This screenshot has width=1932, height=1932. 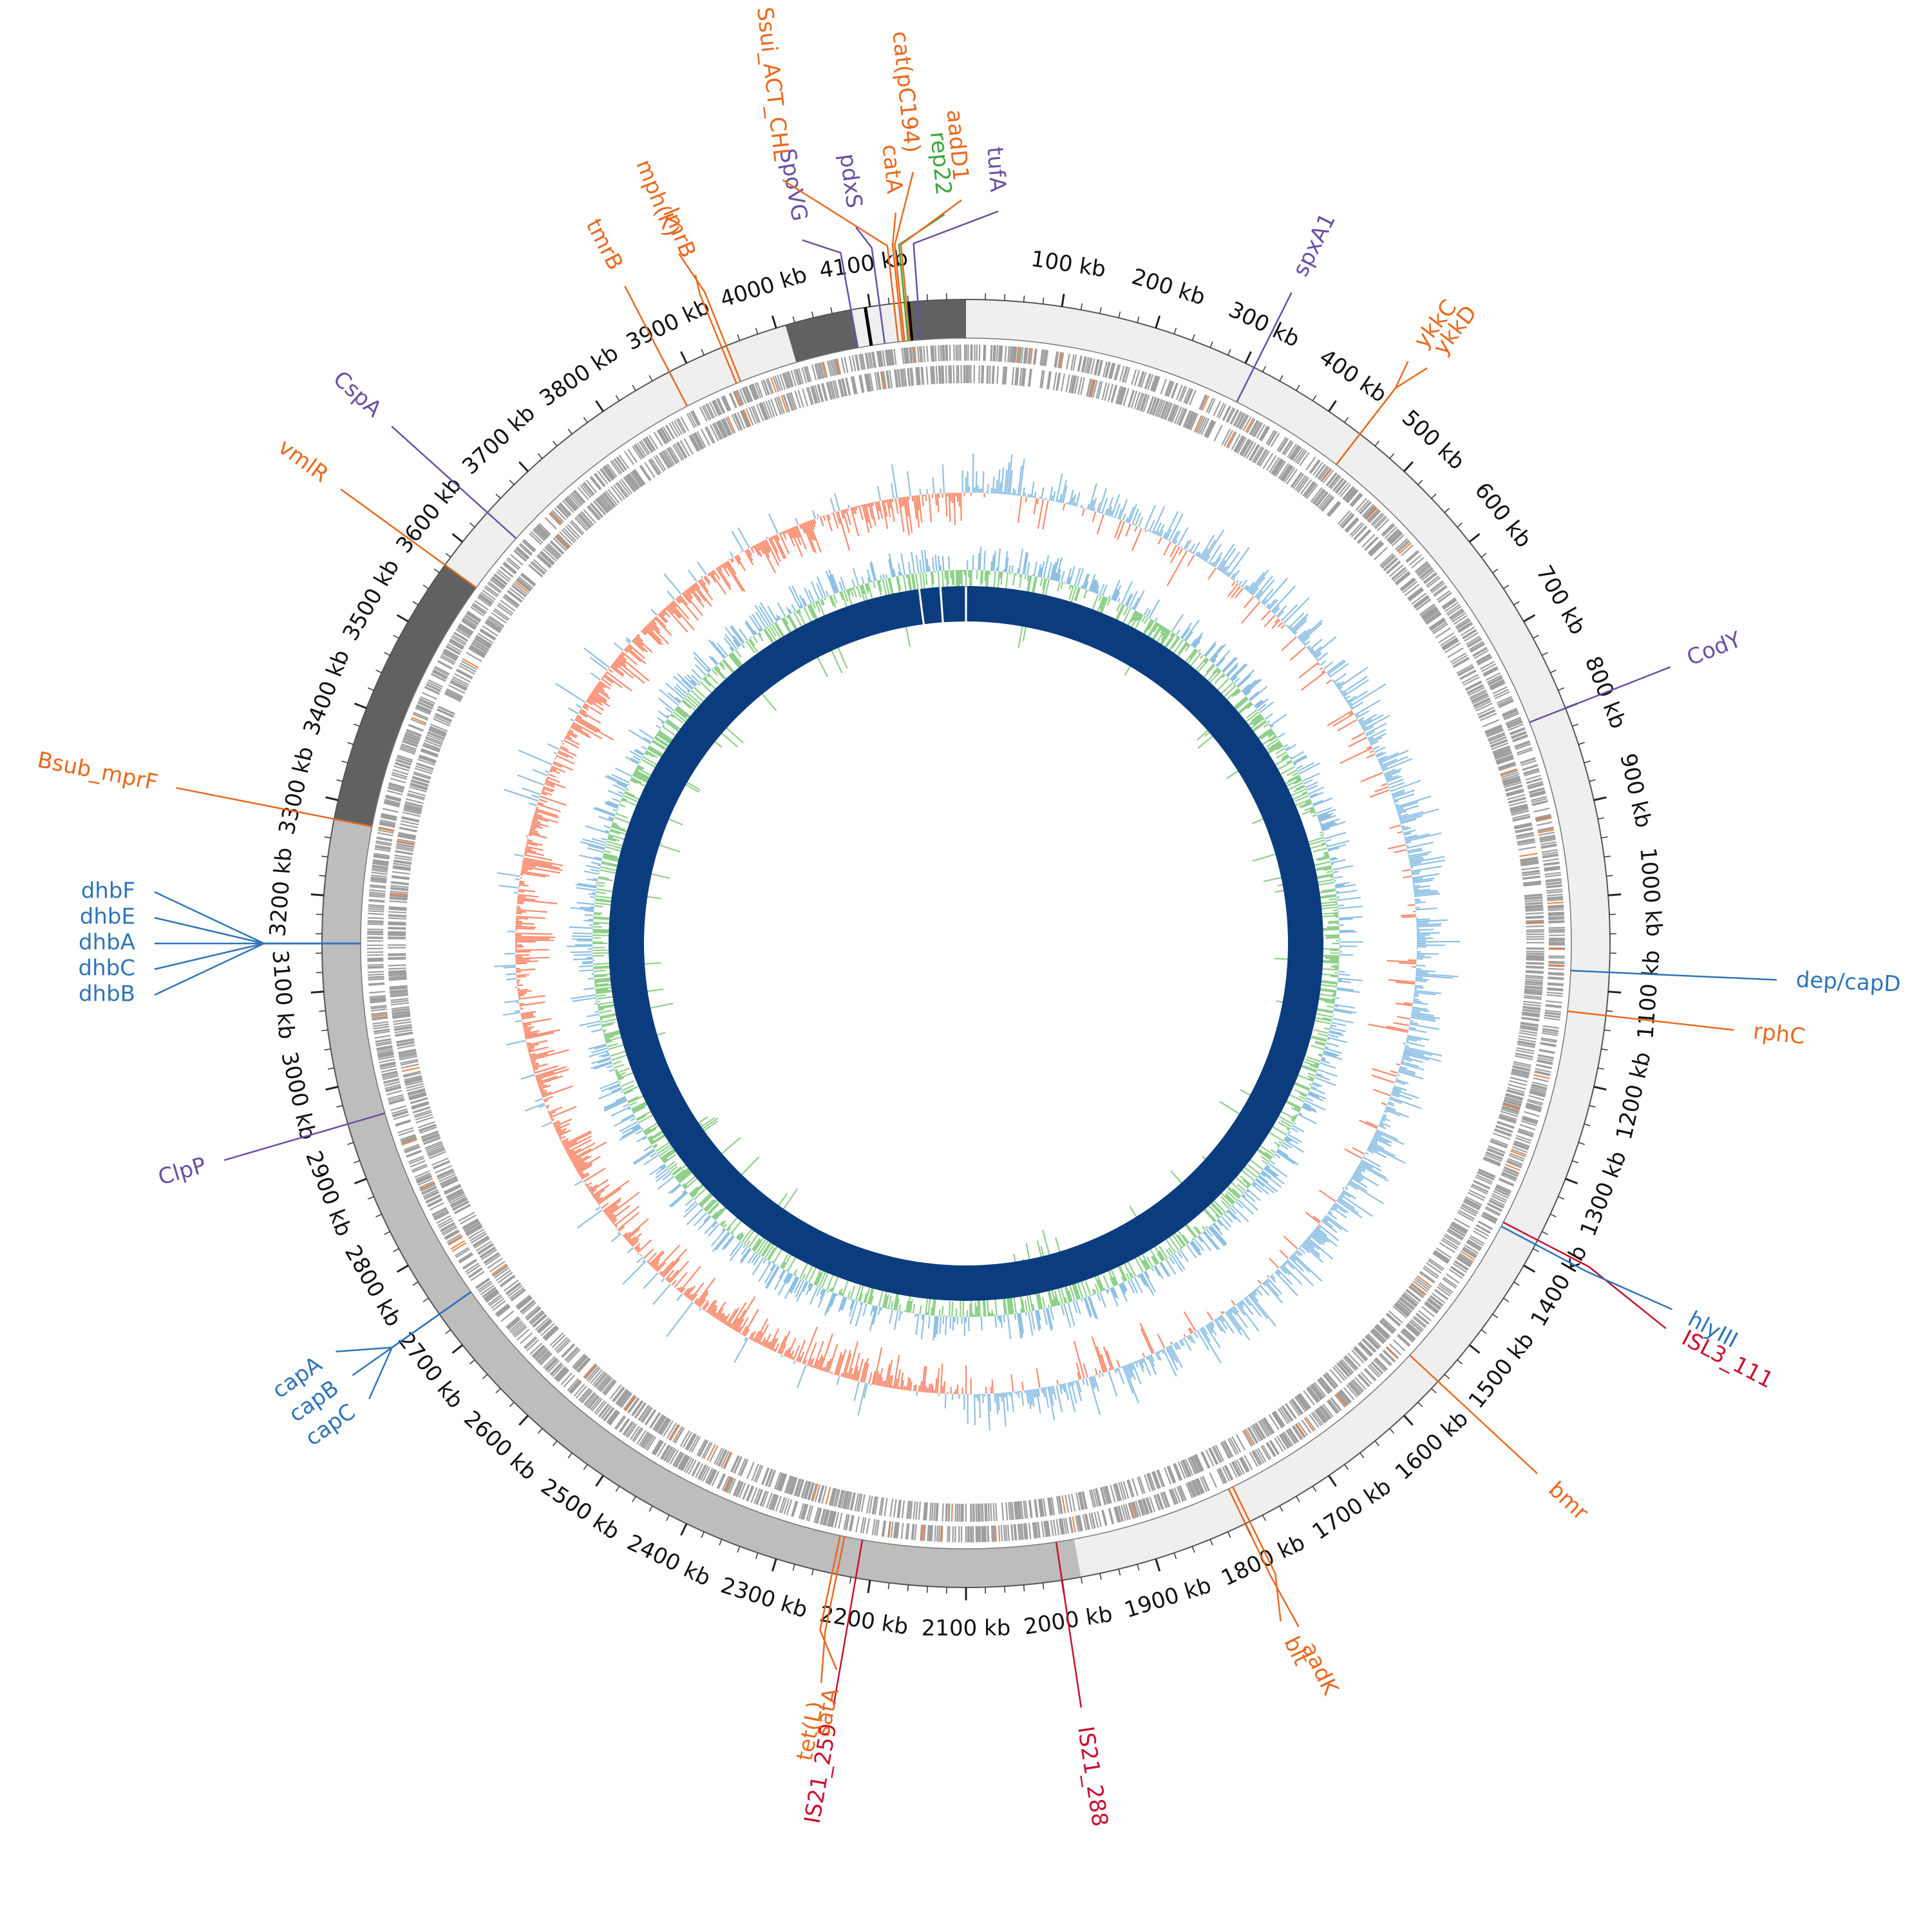 I want to click on gene-label-dhbe: dhbE, so click(x=108, y=917).